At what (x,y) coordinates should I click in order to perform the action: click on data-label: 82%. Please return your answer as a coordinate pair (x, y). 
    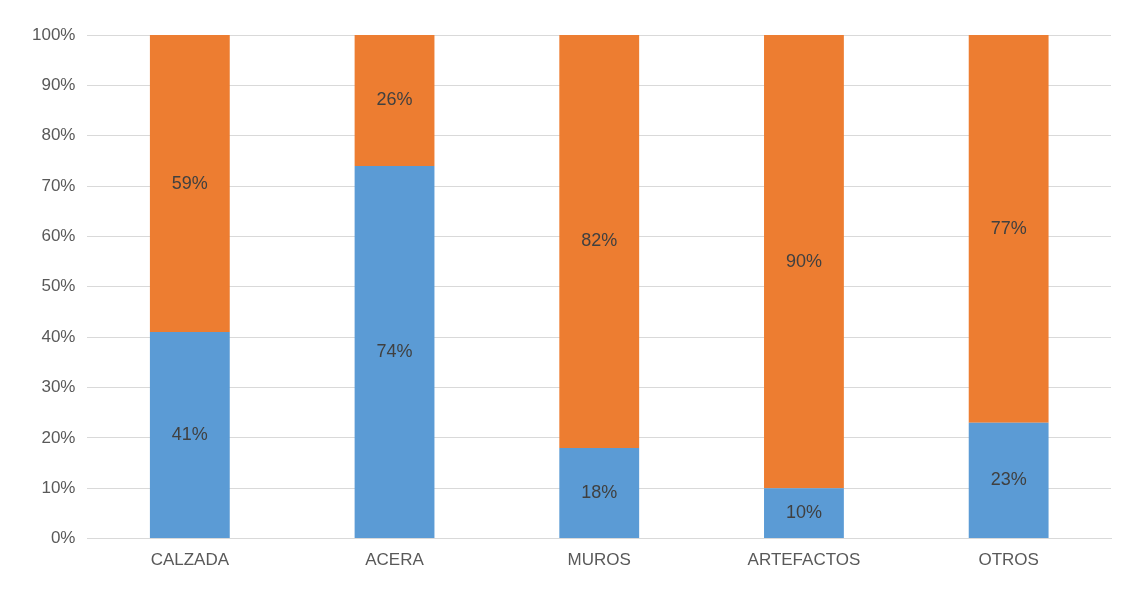
    Looking at the image, I should click on (599, 240).